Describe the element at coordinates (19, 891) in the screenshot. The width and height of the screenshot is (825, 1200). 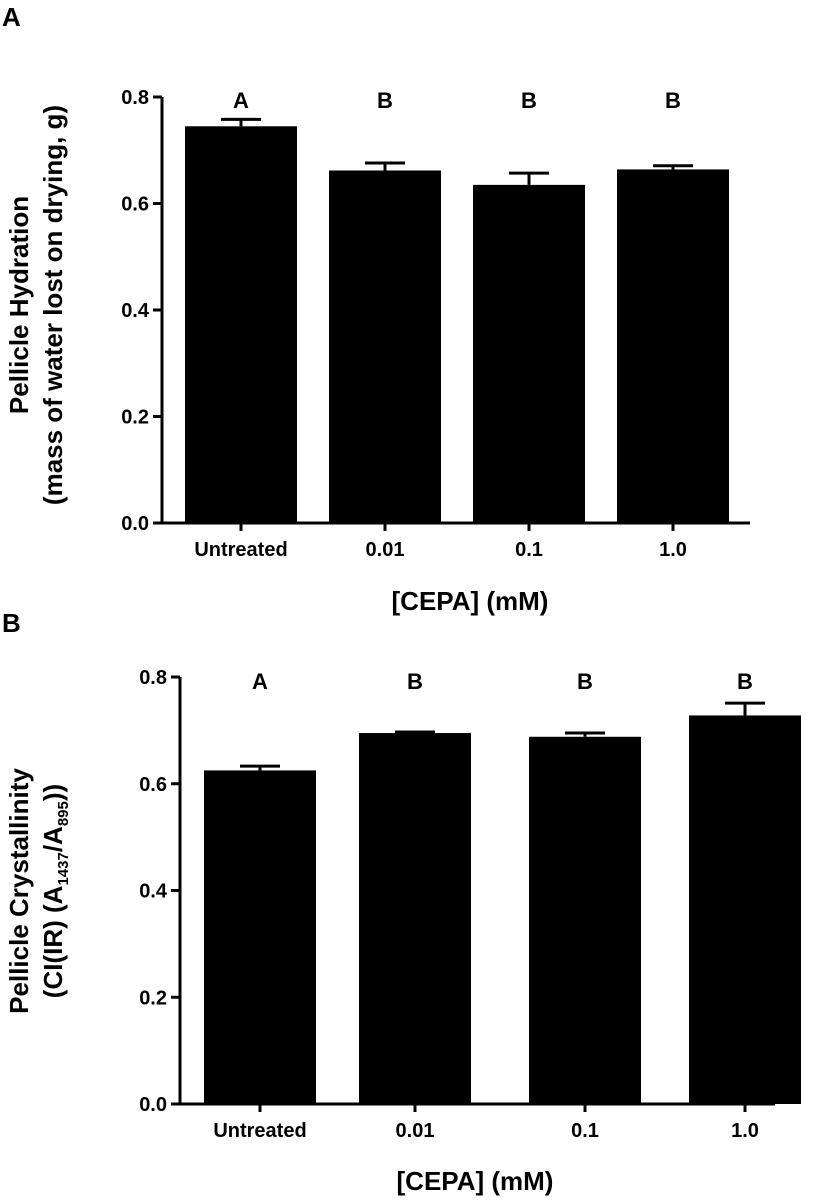
I see `y-axis-label-b-line1: Pellicle Crystallinity` at that location.